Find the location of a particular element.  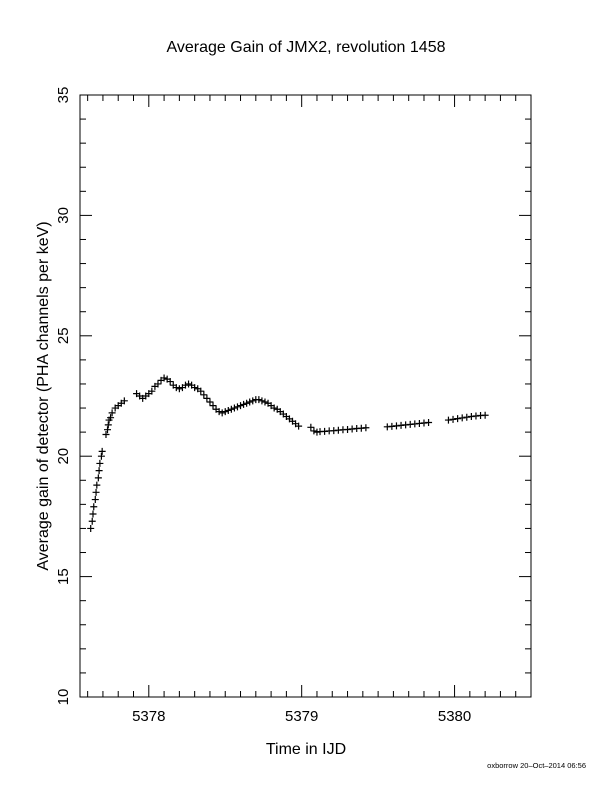

x-tick-label: 5380 is located at coordinates (454, 716).